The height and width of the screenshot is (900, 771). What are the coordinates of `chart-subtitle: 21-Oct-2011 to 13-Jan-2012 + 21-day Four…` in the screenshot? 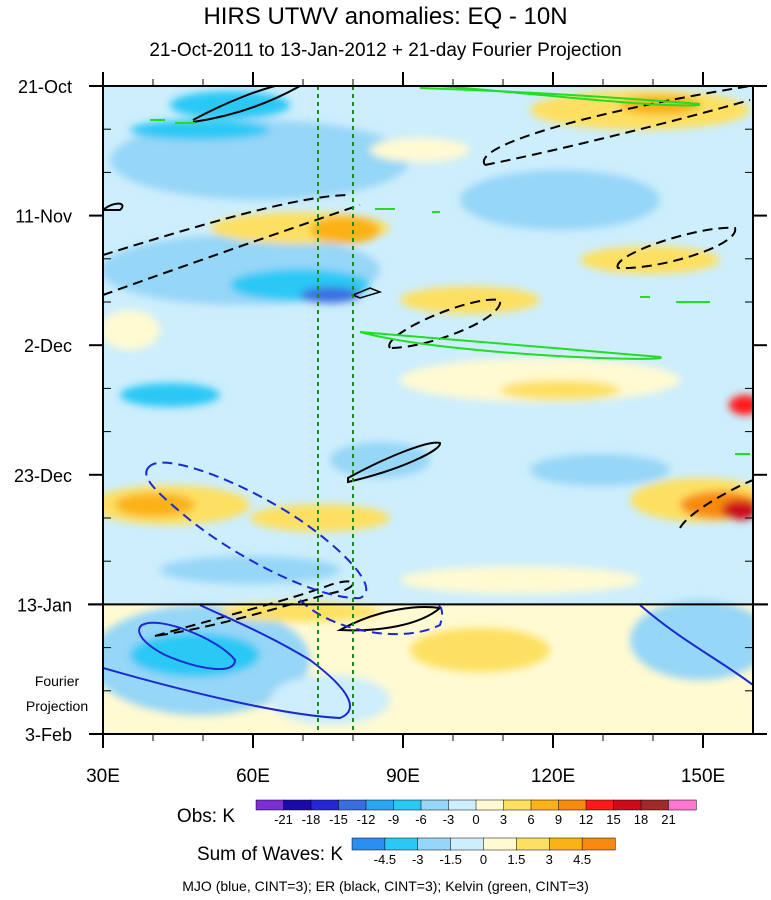 It's located at (385, 50).